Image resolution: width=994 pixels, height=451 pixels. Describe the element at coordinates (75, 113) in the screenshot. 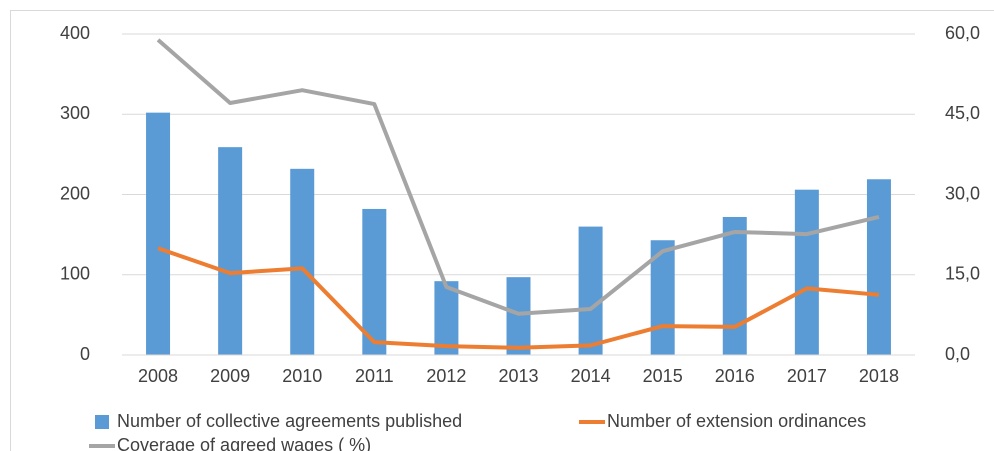

I see `y-tick-label: 300` at that location.